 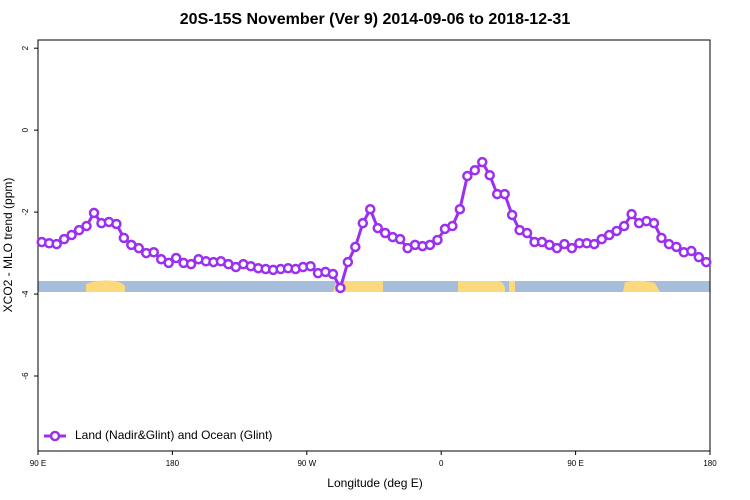 I want to click on x-tick-label: 0, so click(x=441, y=463).